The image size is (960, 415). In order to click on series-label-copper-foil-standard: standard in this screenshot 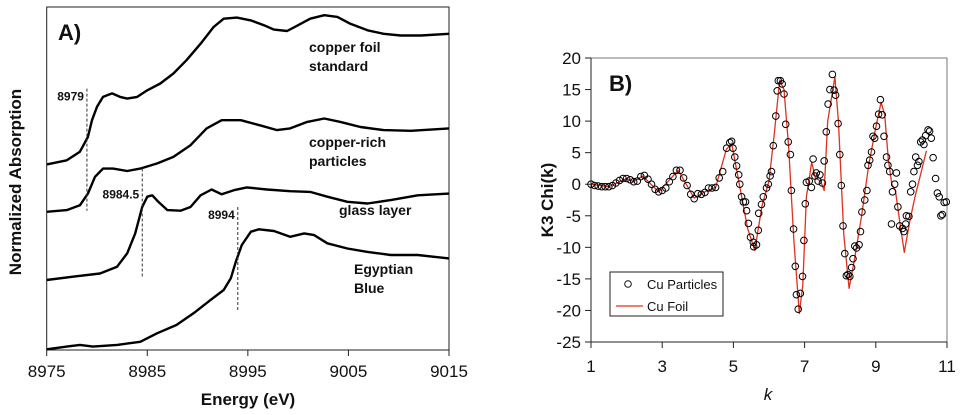, I will do `click(338, 66)`.